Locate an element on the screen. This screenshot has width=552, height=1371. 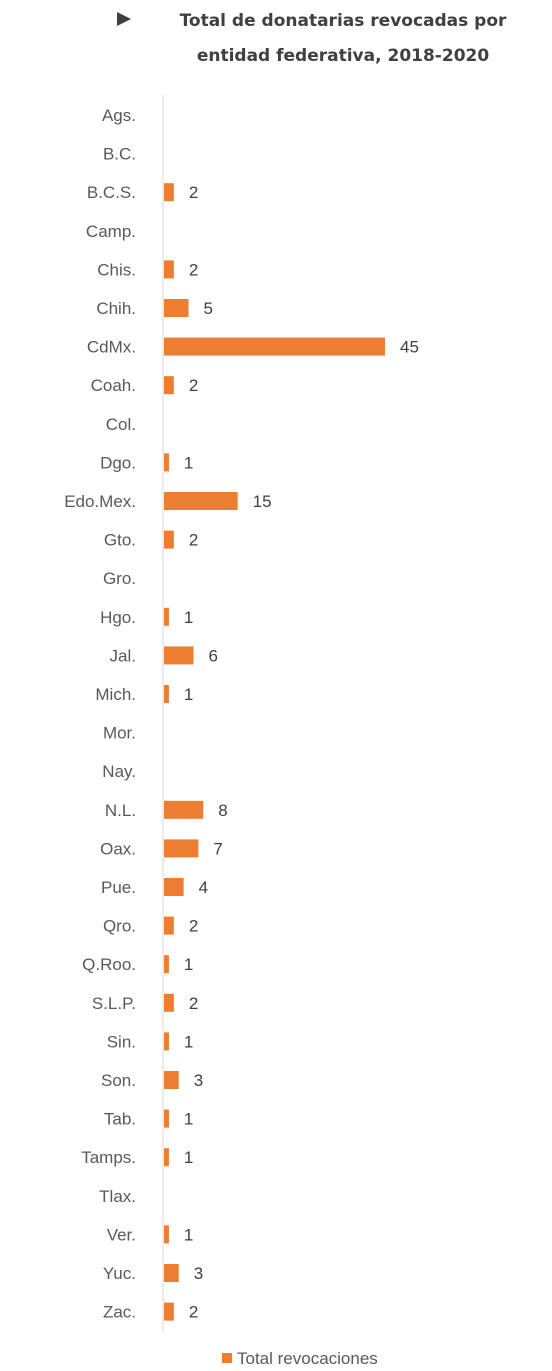
category-label: N.L. is located at coordinates (120, 810).